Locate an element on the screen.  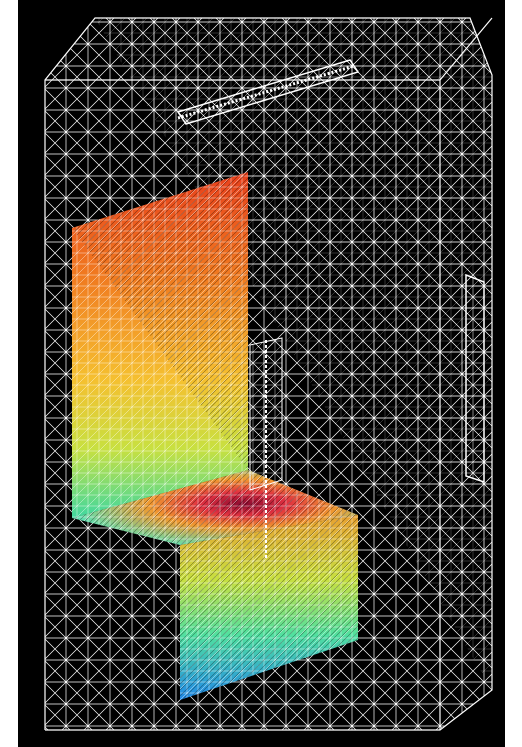
column is located at coordinates (266, 414).